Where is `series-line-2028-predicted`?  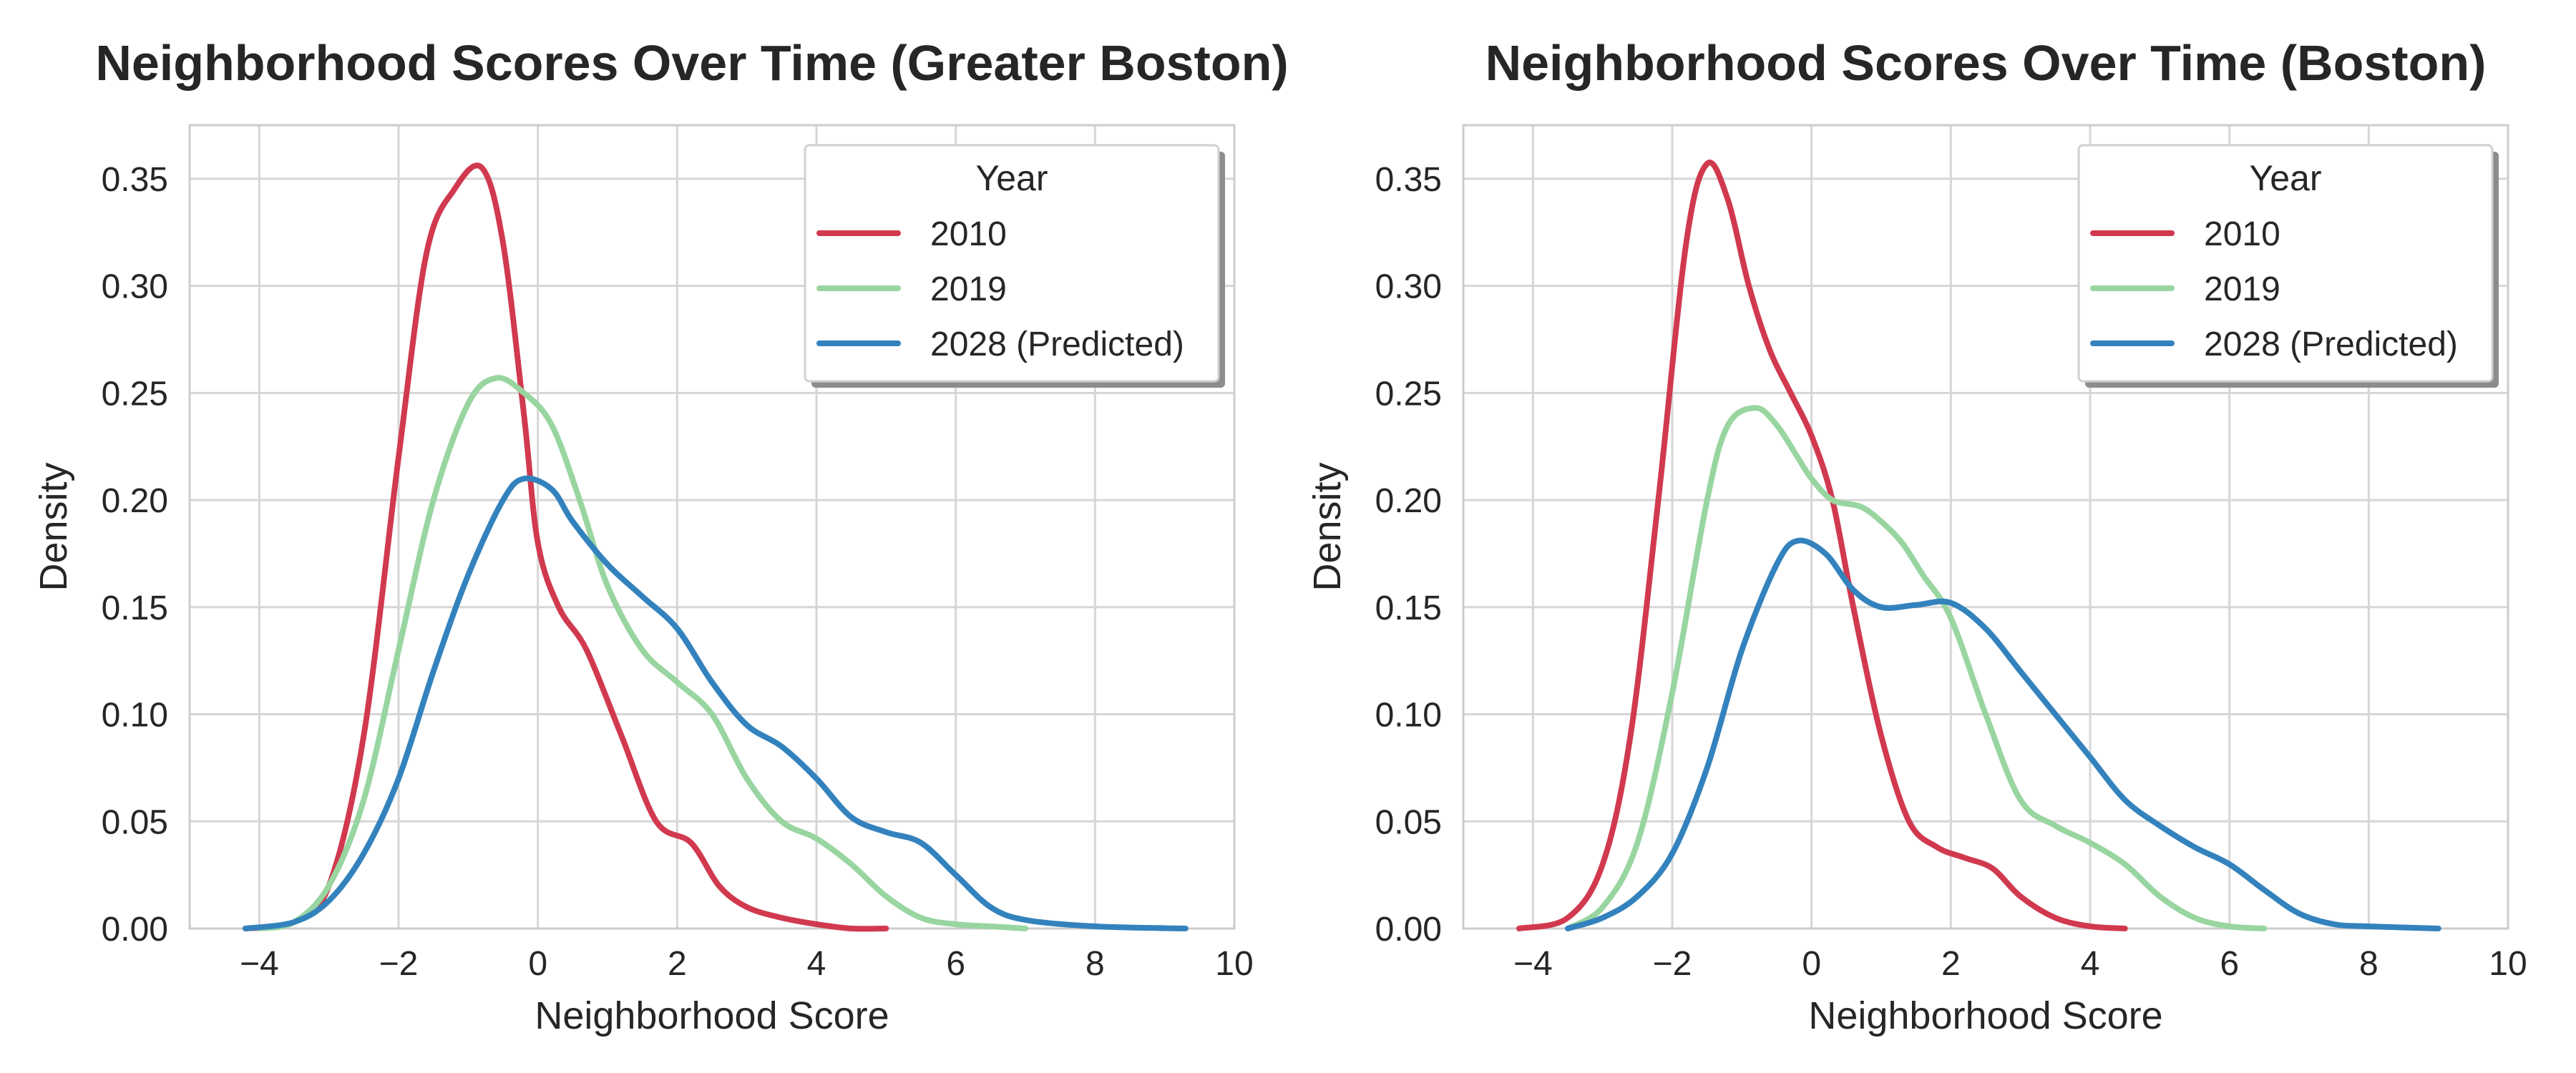 series-line-2028-predicted is located at coordinates (2003, 734).